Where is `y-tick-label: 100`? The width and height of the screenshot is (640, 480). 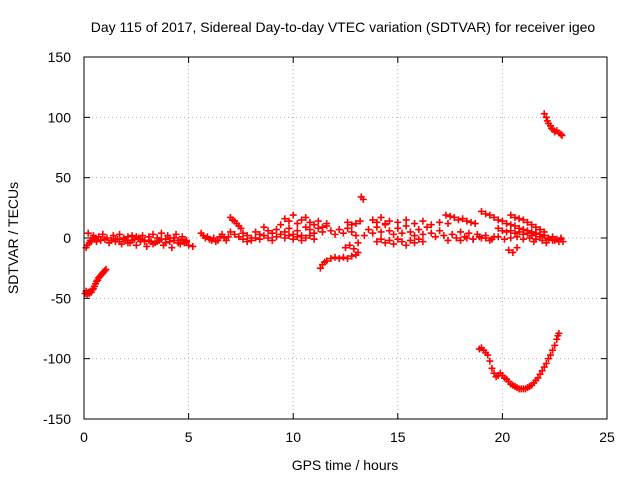 y-tick-label: 100 is located at coordinates (60, 117).